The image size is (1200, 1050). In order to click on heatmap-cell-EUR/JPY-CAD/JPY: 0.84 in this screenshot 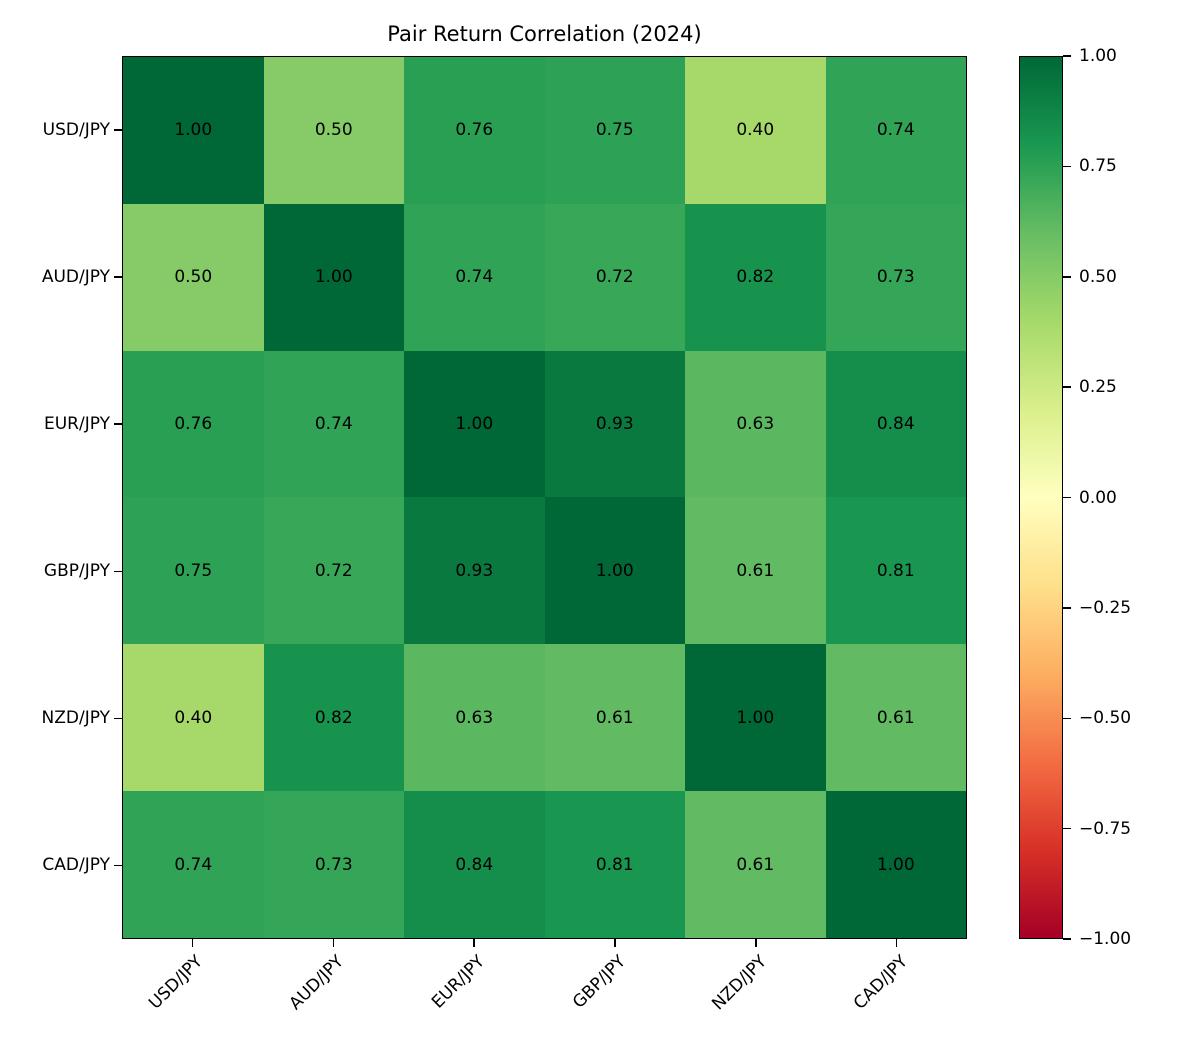, I will do `click(895, 424)`.